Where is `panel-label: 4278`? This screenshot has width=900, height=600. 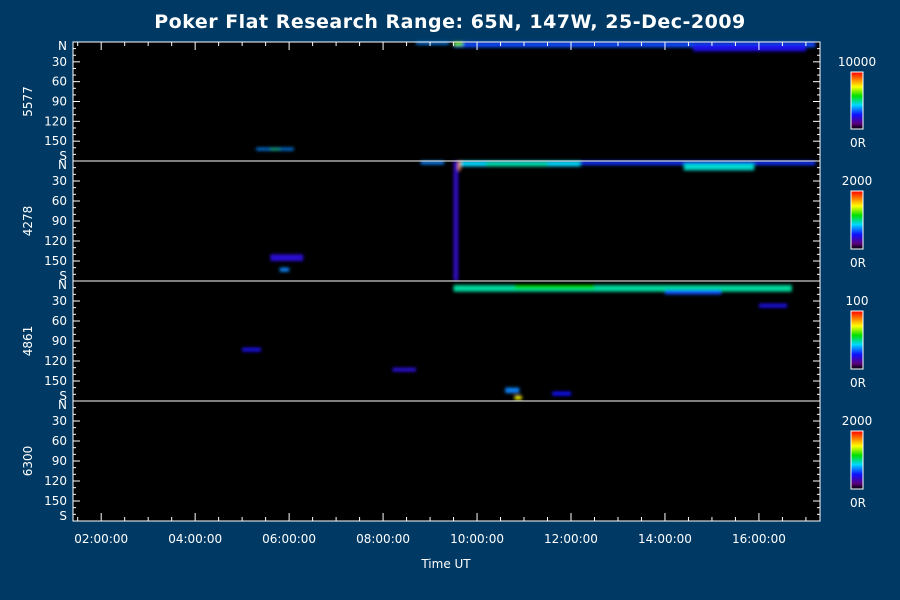 panel-label: 4278 is located at coordinates (28, 221).